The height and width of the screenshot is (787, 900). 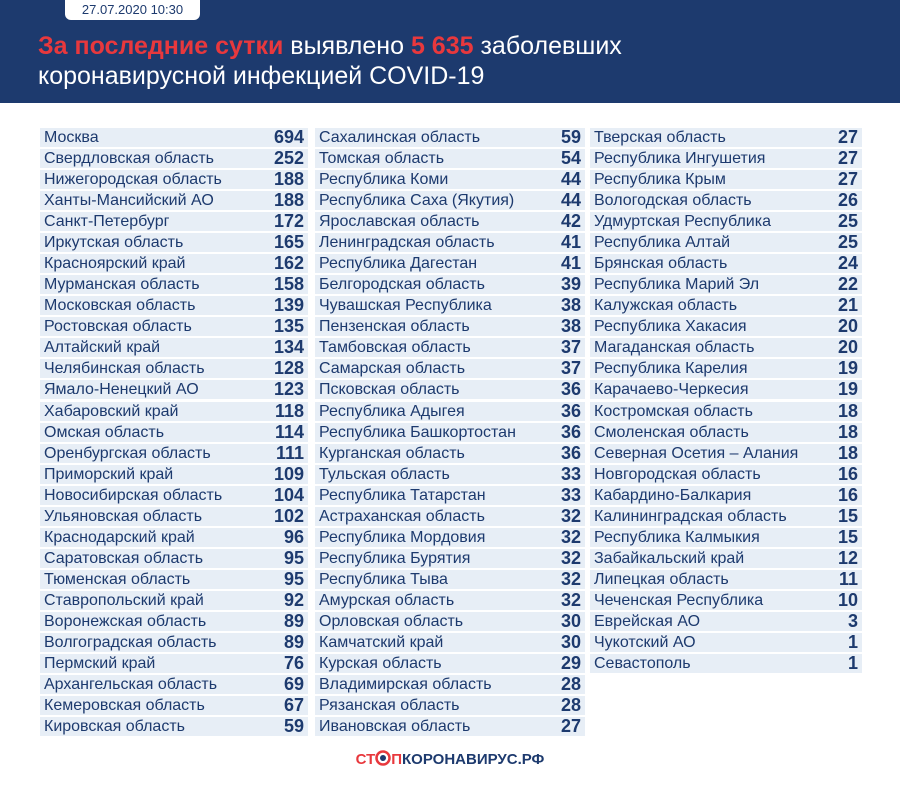 I want to click on table-row: Ярославская область 42, so click(x=450, y=222).